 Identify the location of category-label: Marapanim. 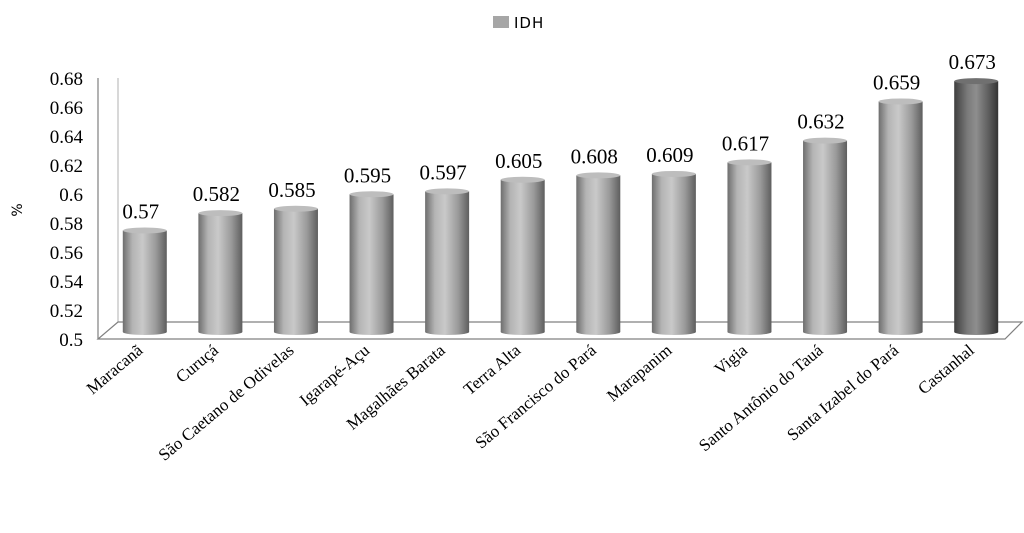
(639, 373).